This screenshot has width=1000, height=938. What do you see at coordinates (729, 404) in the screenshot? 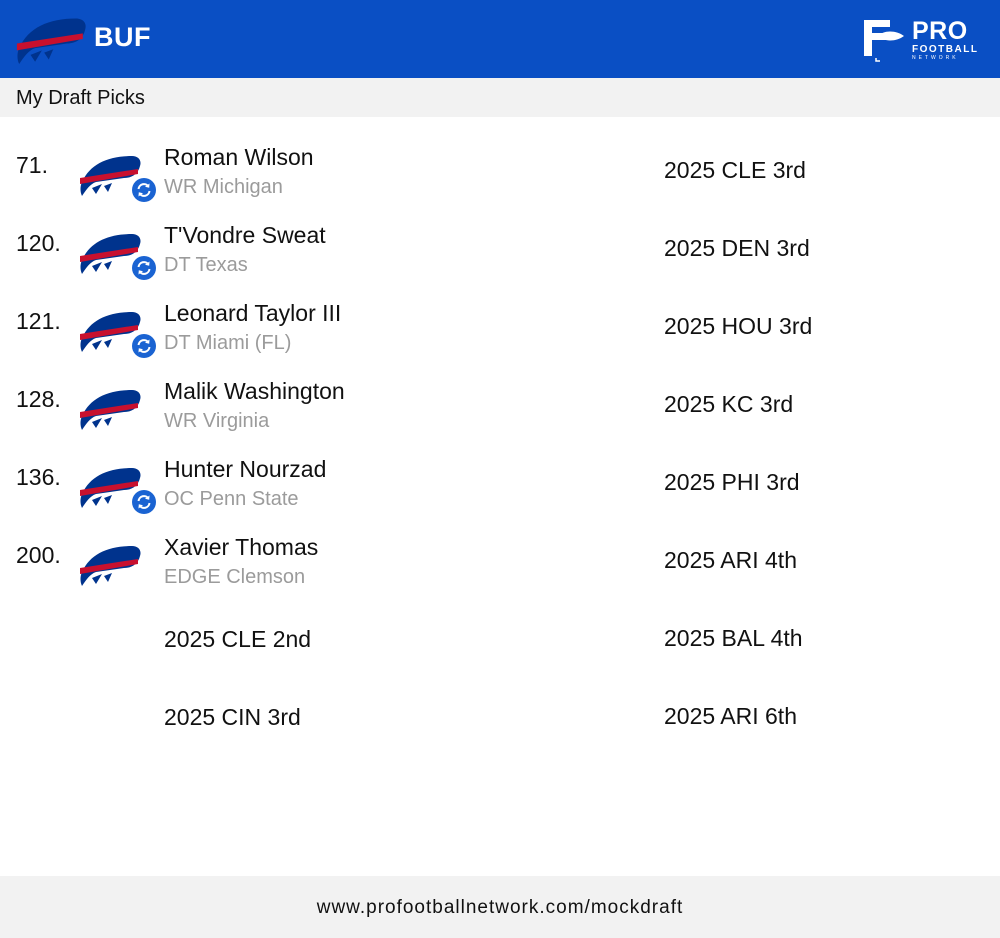
I see `future-pick: 2025 KC 3rd` at bounding box center [729, 404].